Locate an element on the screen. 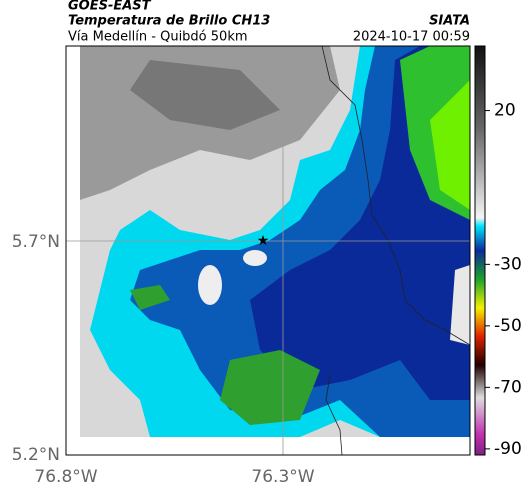  location-star: ★ is located at coordinates (263, 241).